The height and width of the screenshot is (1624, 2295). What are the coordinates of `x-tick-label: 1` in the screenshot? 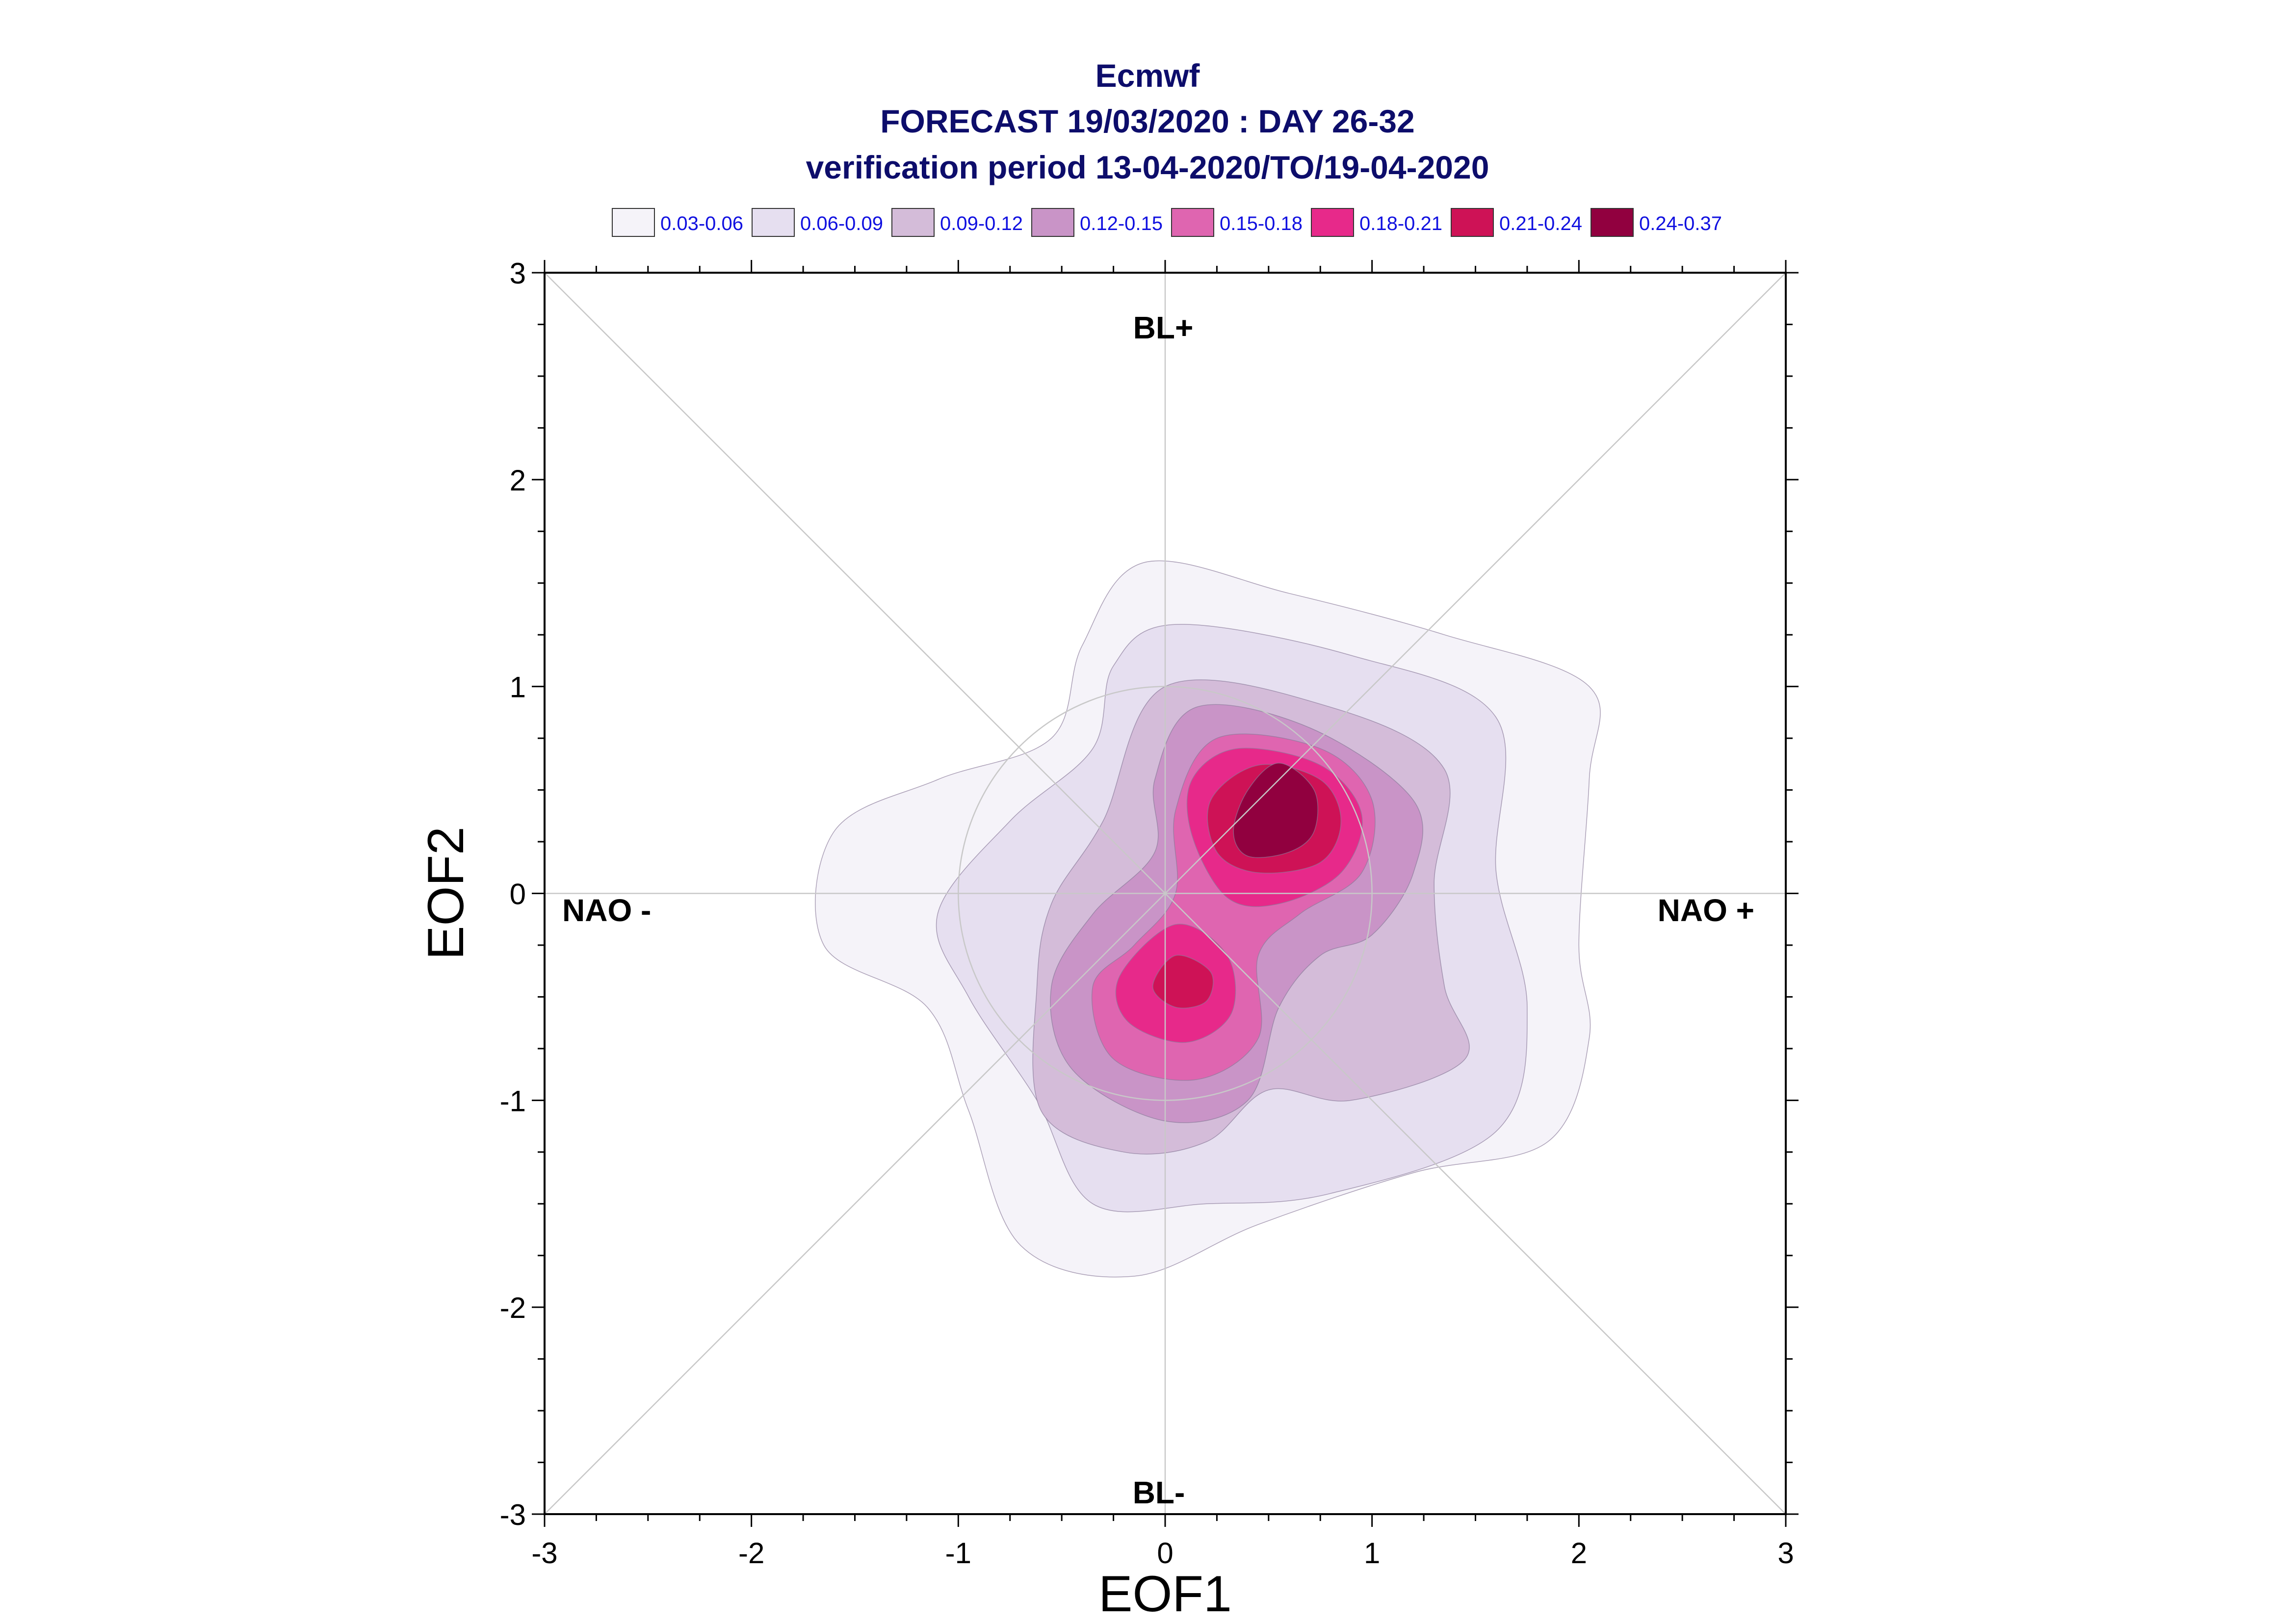 It's located at (1372, 1553).